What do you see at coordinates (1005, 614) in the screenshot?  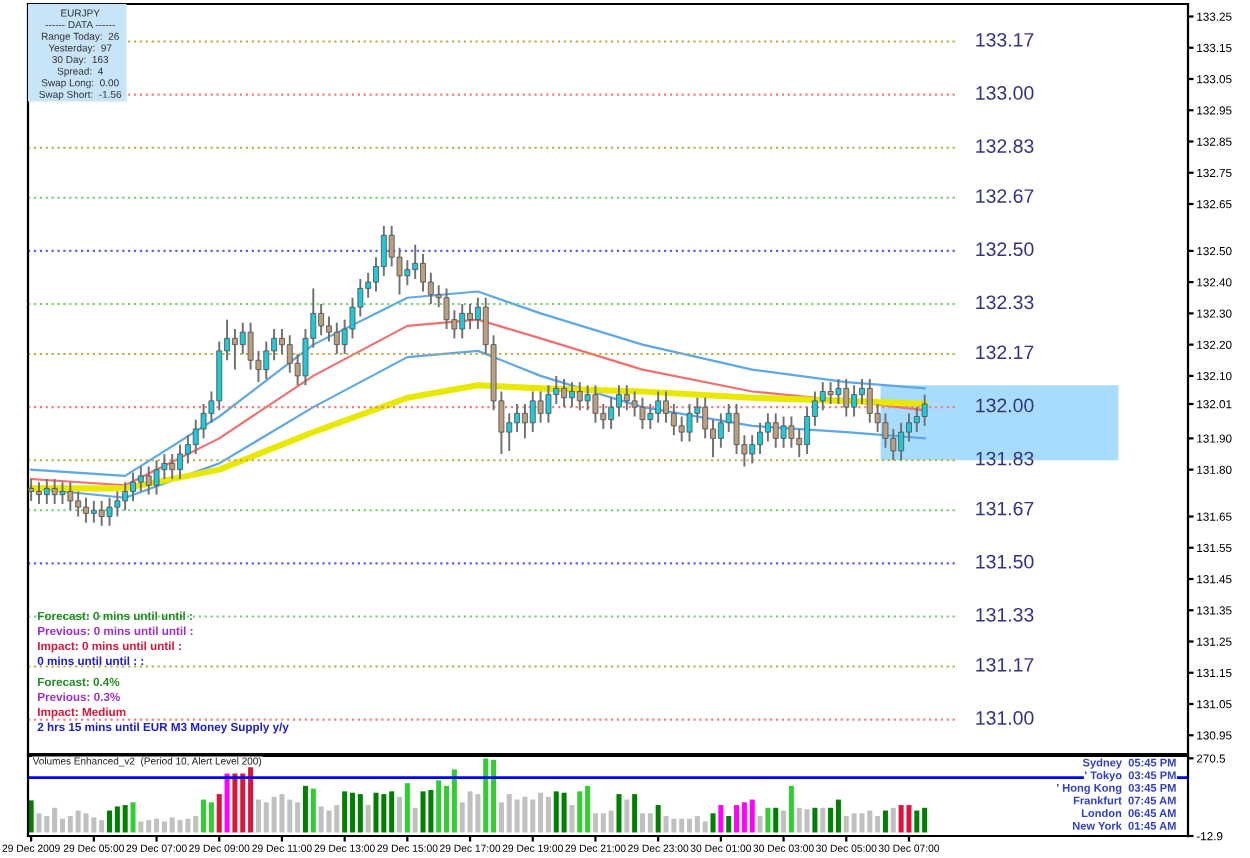 I see `ref-line-label: 131.33` at bounding box center [1005, 614].